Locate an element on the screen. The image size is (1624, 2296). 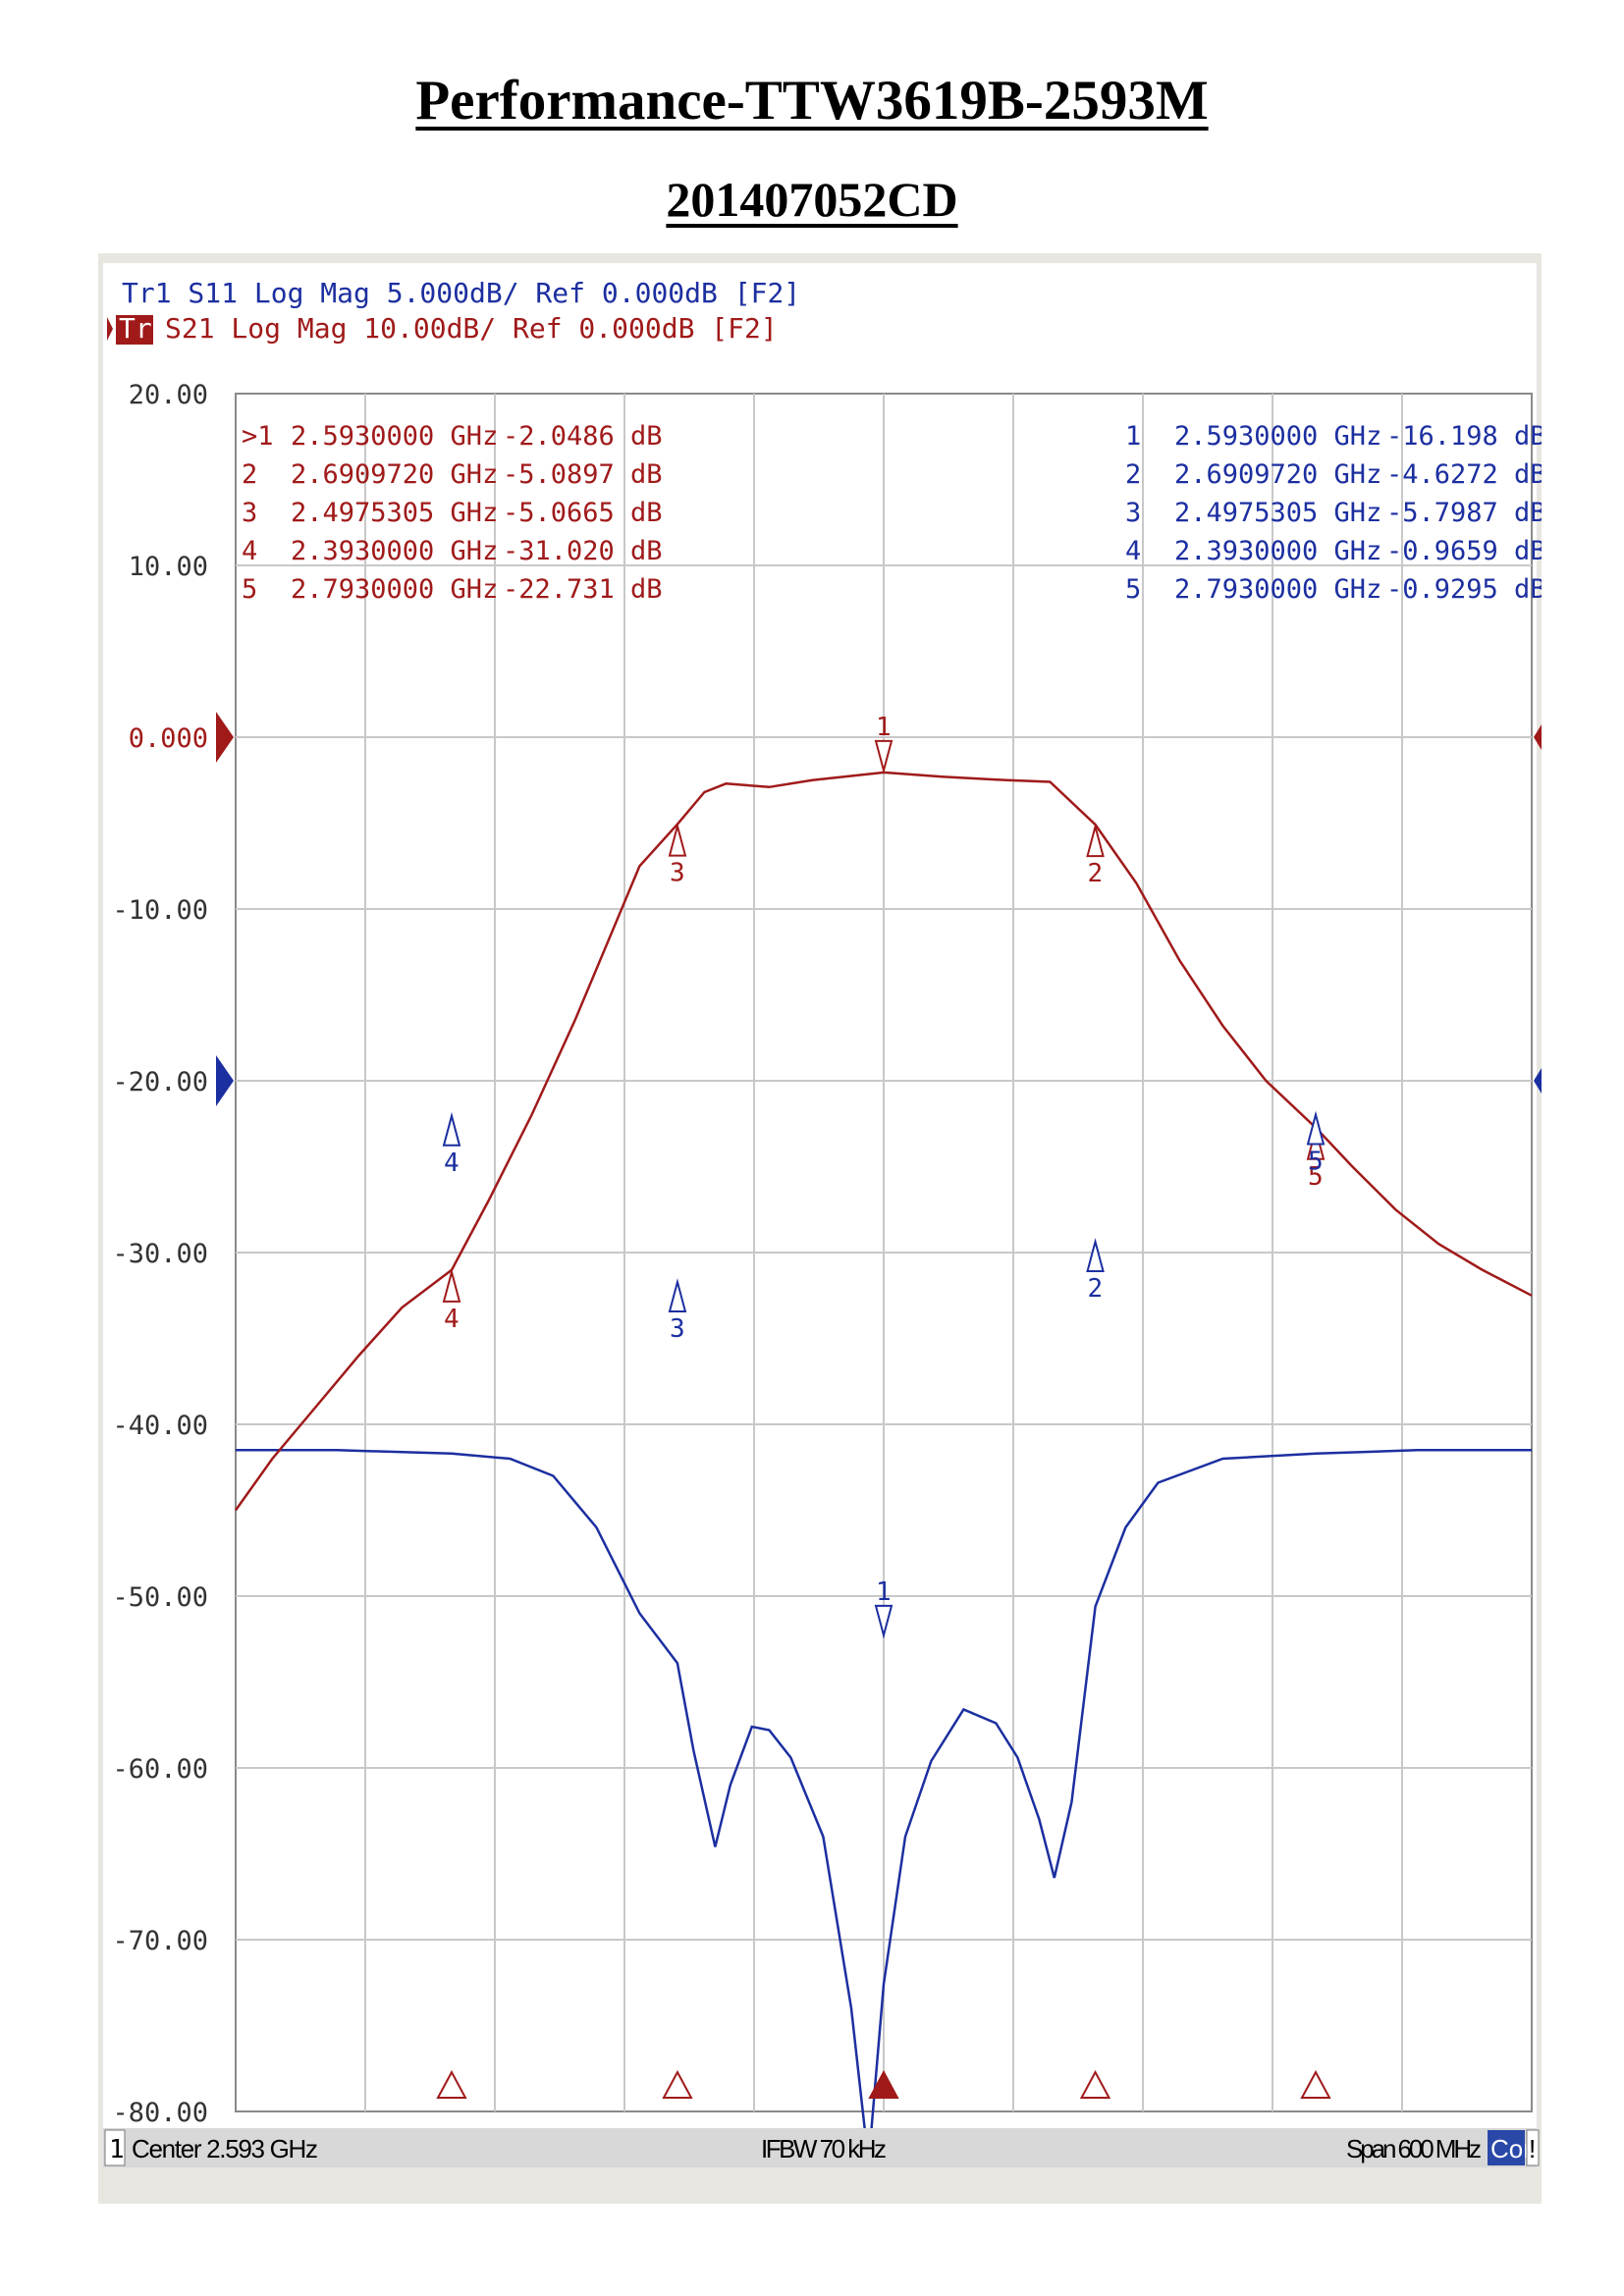
s11-marker-row-value: -5.7987 dB is located at coordinates (1464, 513).